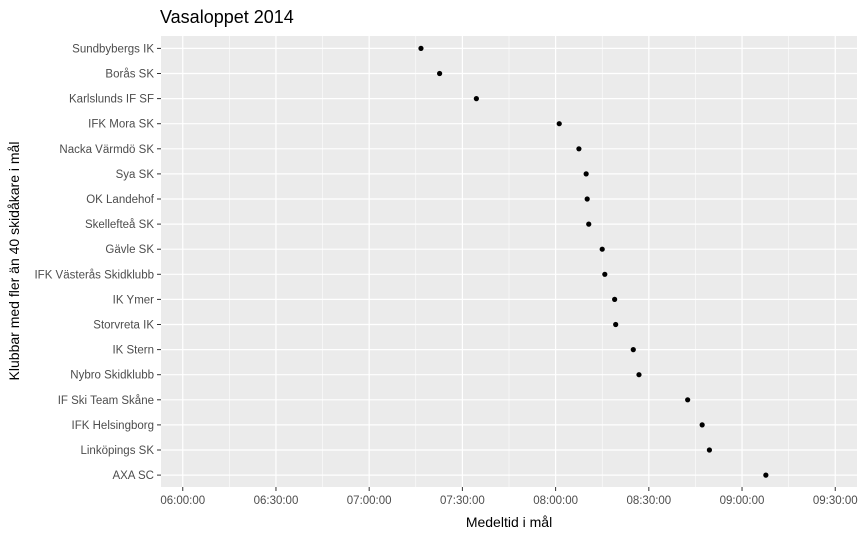 This screenshot has height=533, width=864. What do you see at coordinates (14, 261) in the screenshot?
I see `y-axis-title: Klubbar med fler än 40 skidåkare i mål` at bounding box center [14, 261].